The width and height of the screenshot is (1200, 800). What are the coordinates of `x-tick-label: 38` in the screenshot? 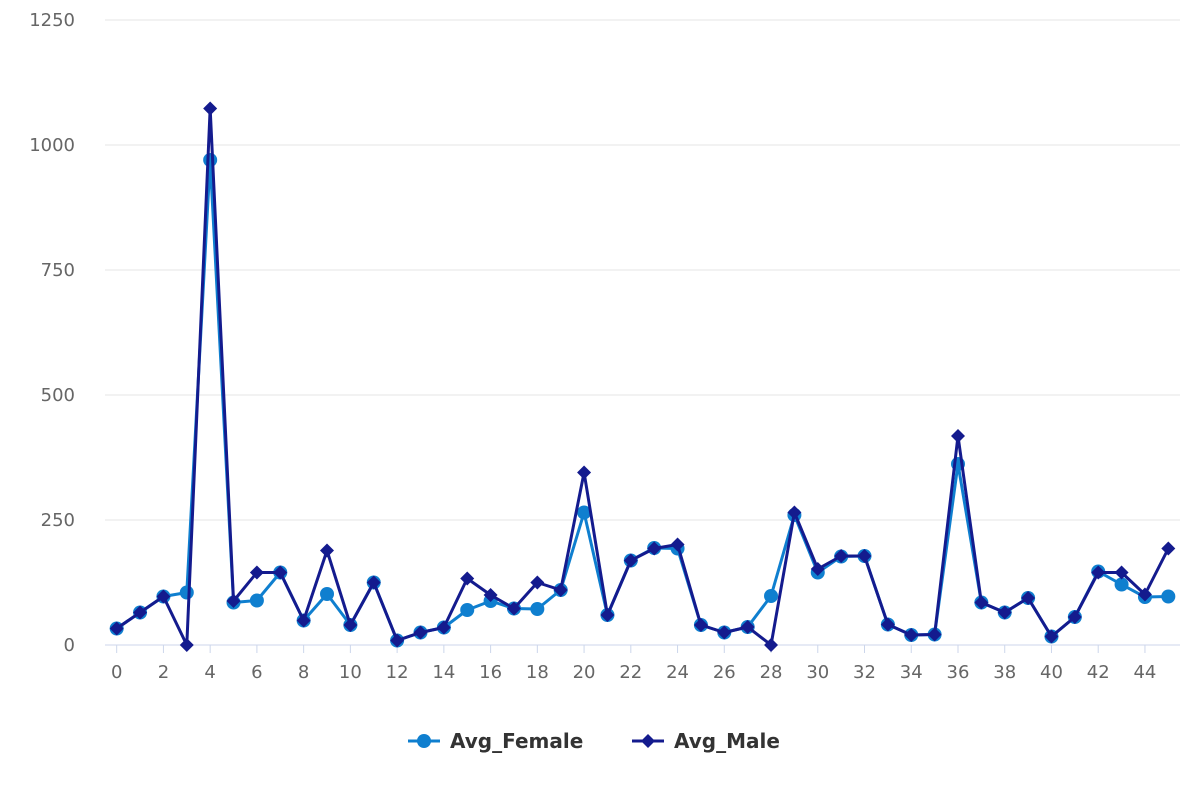 It's located at (1004, 672).